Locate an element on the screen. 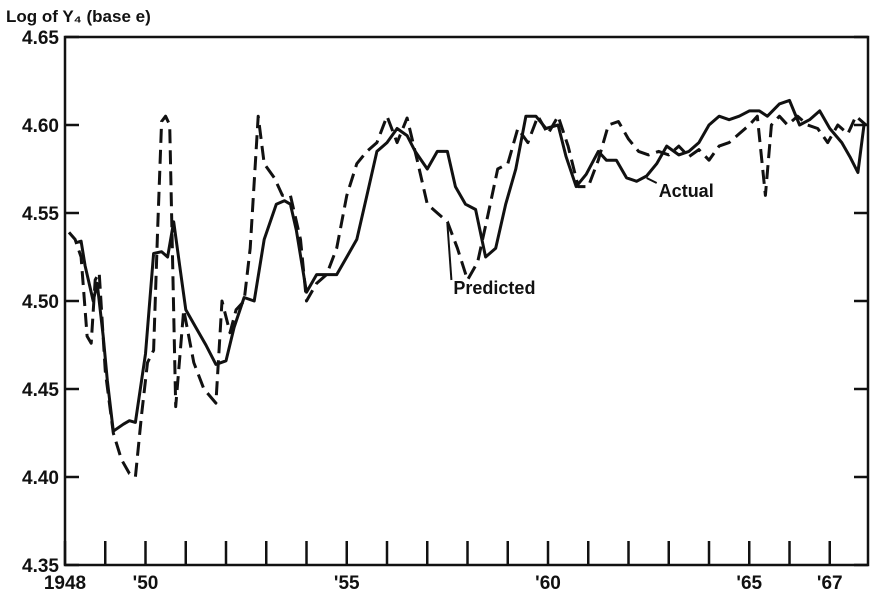 Image resolution: width=873 pixels, height=597 pixels. y-tick-label: 4.35 is located at coordinates (40, 566).